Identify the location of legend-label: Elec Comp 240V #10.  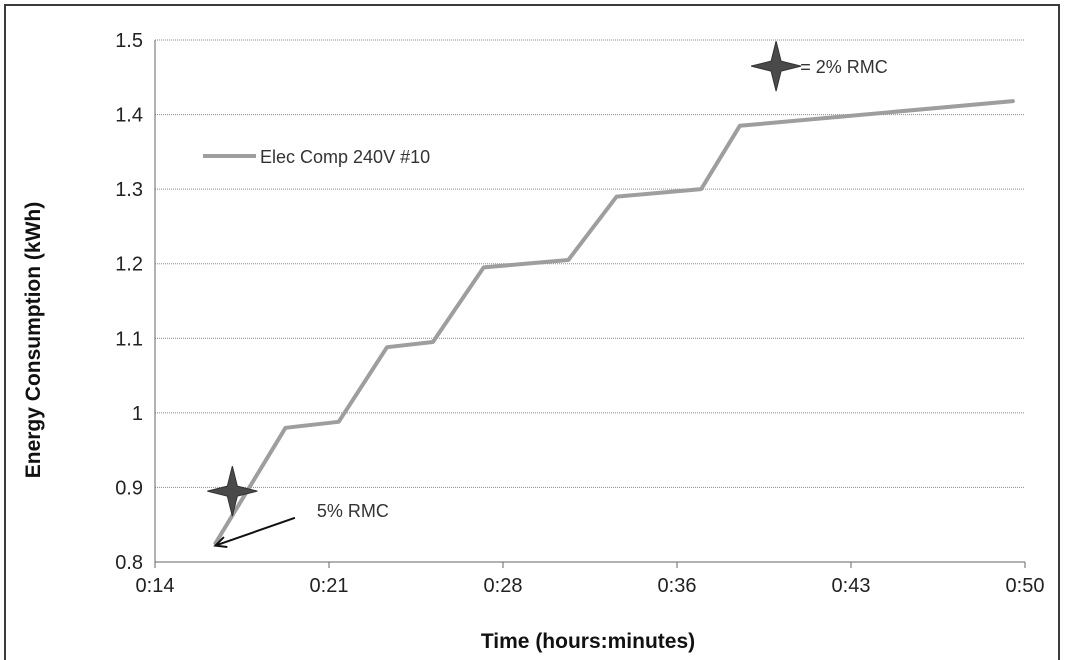
(345, 157).